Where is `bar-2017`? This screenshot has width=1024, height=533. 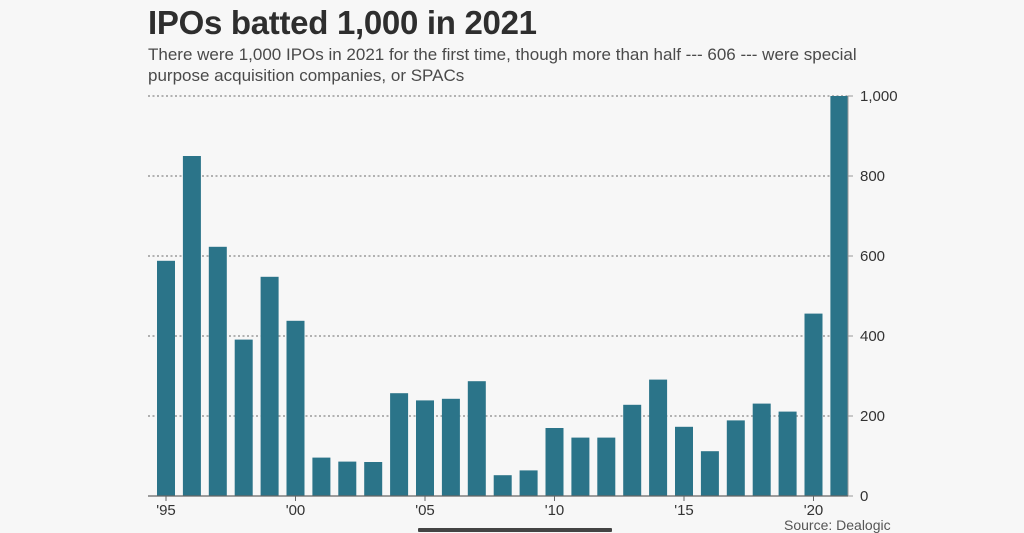
bar-2017 is located at coordinates (735, 458).